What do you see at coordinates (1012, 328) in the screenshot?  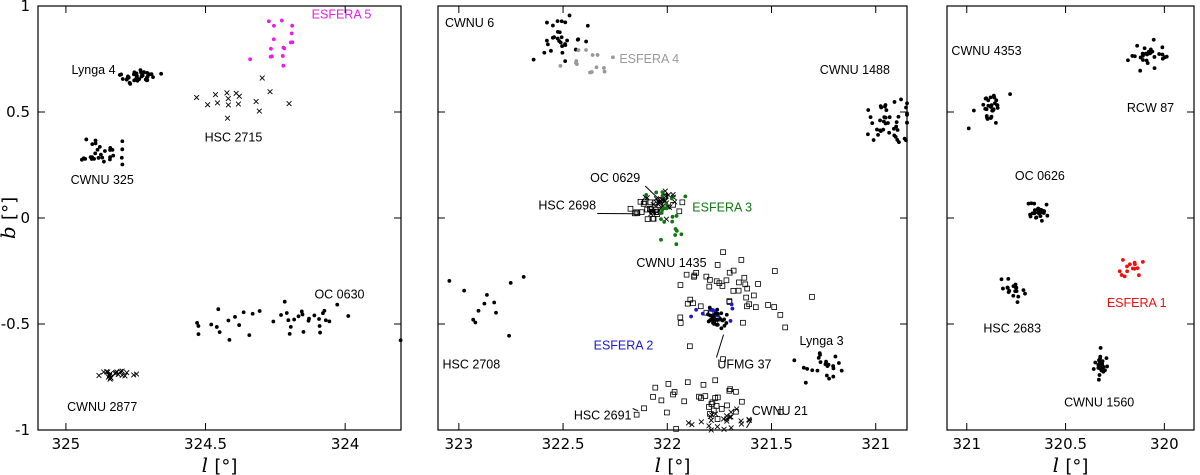 I see `cluster-label-hsc-2683: HSC 2683` at bounding box center [1012, 328].